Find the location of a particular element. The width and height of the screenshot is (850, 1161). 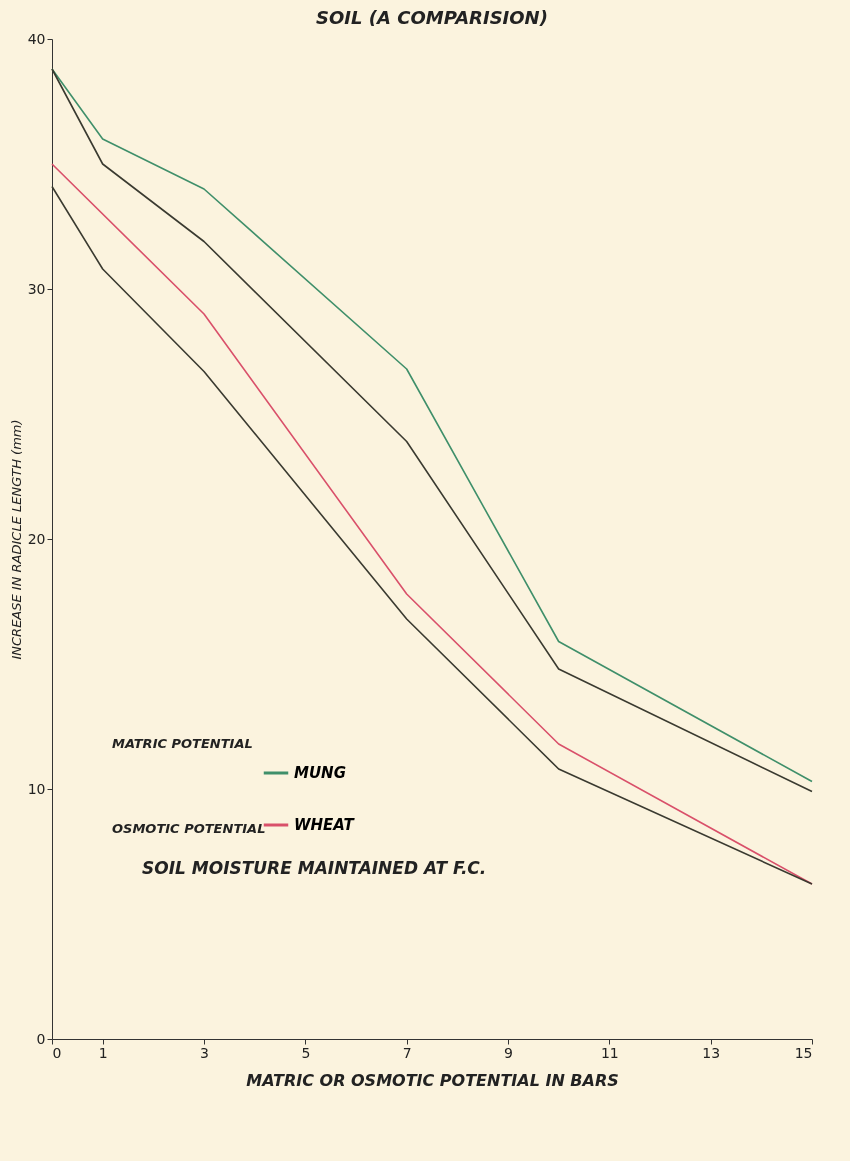

y-tick-label: 20 is located at coordinates (36, 538).